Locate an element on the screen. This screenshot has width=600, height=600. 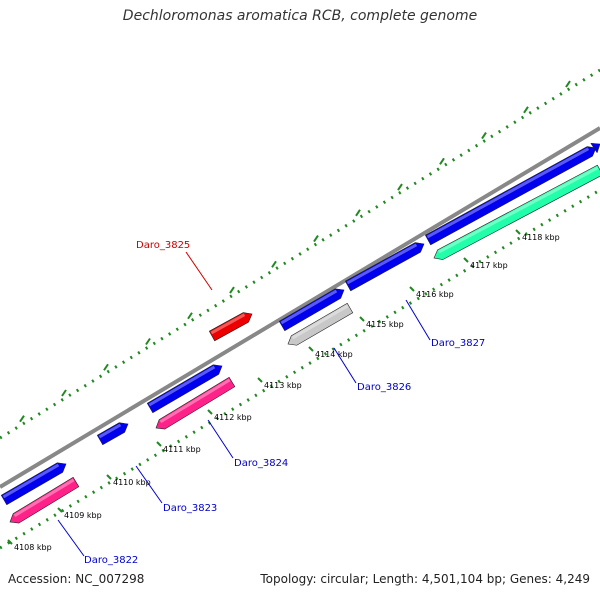
gene-daro-3824-forward is located at coordinates (184, 389).